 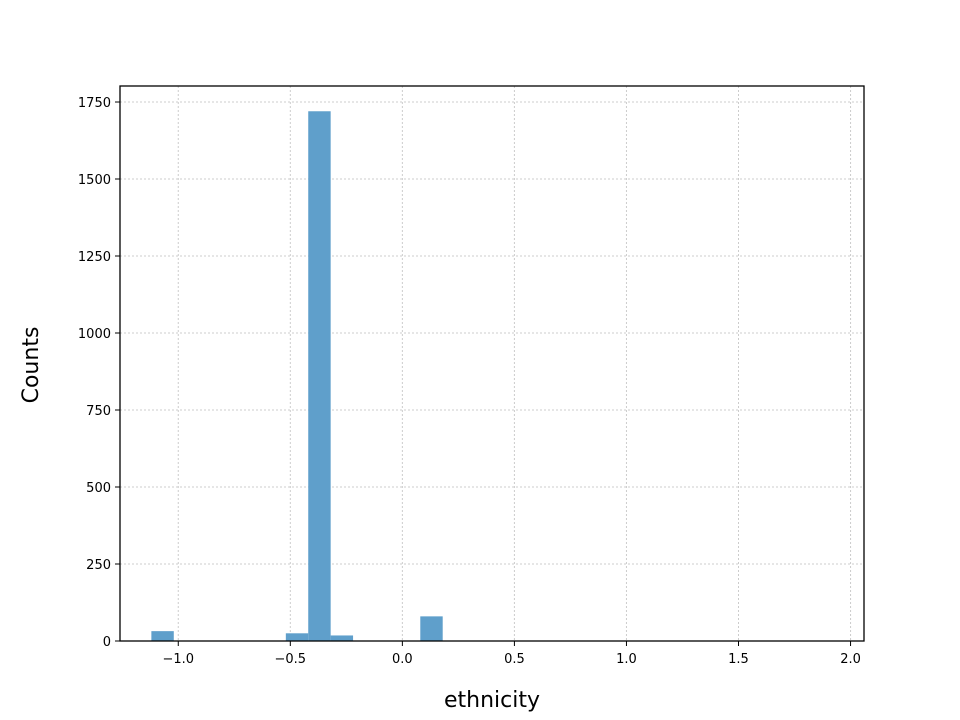 I want to click on y-tick-label: 1500, so click(x=94, y=180).